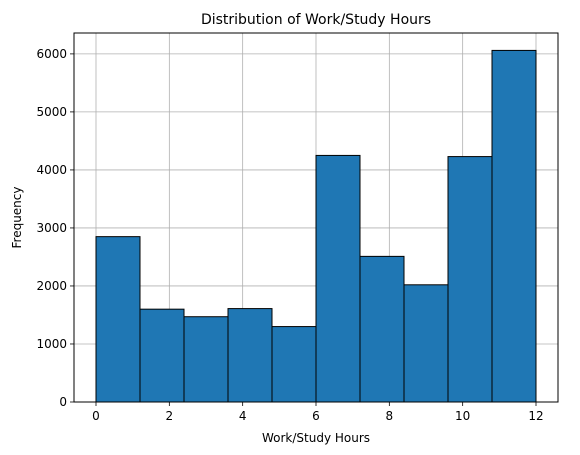 The image size is (580, 455). What do you see at coordinates (63, 402) in the screenshot?
I see `y-tick-label: 0` at bounding box center [63, 402].